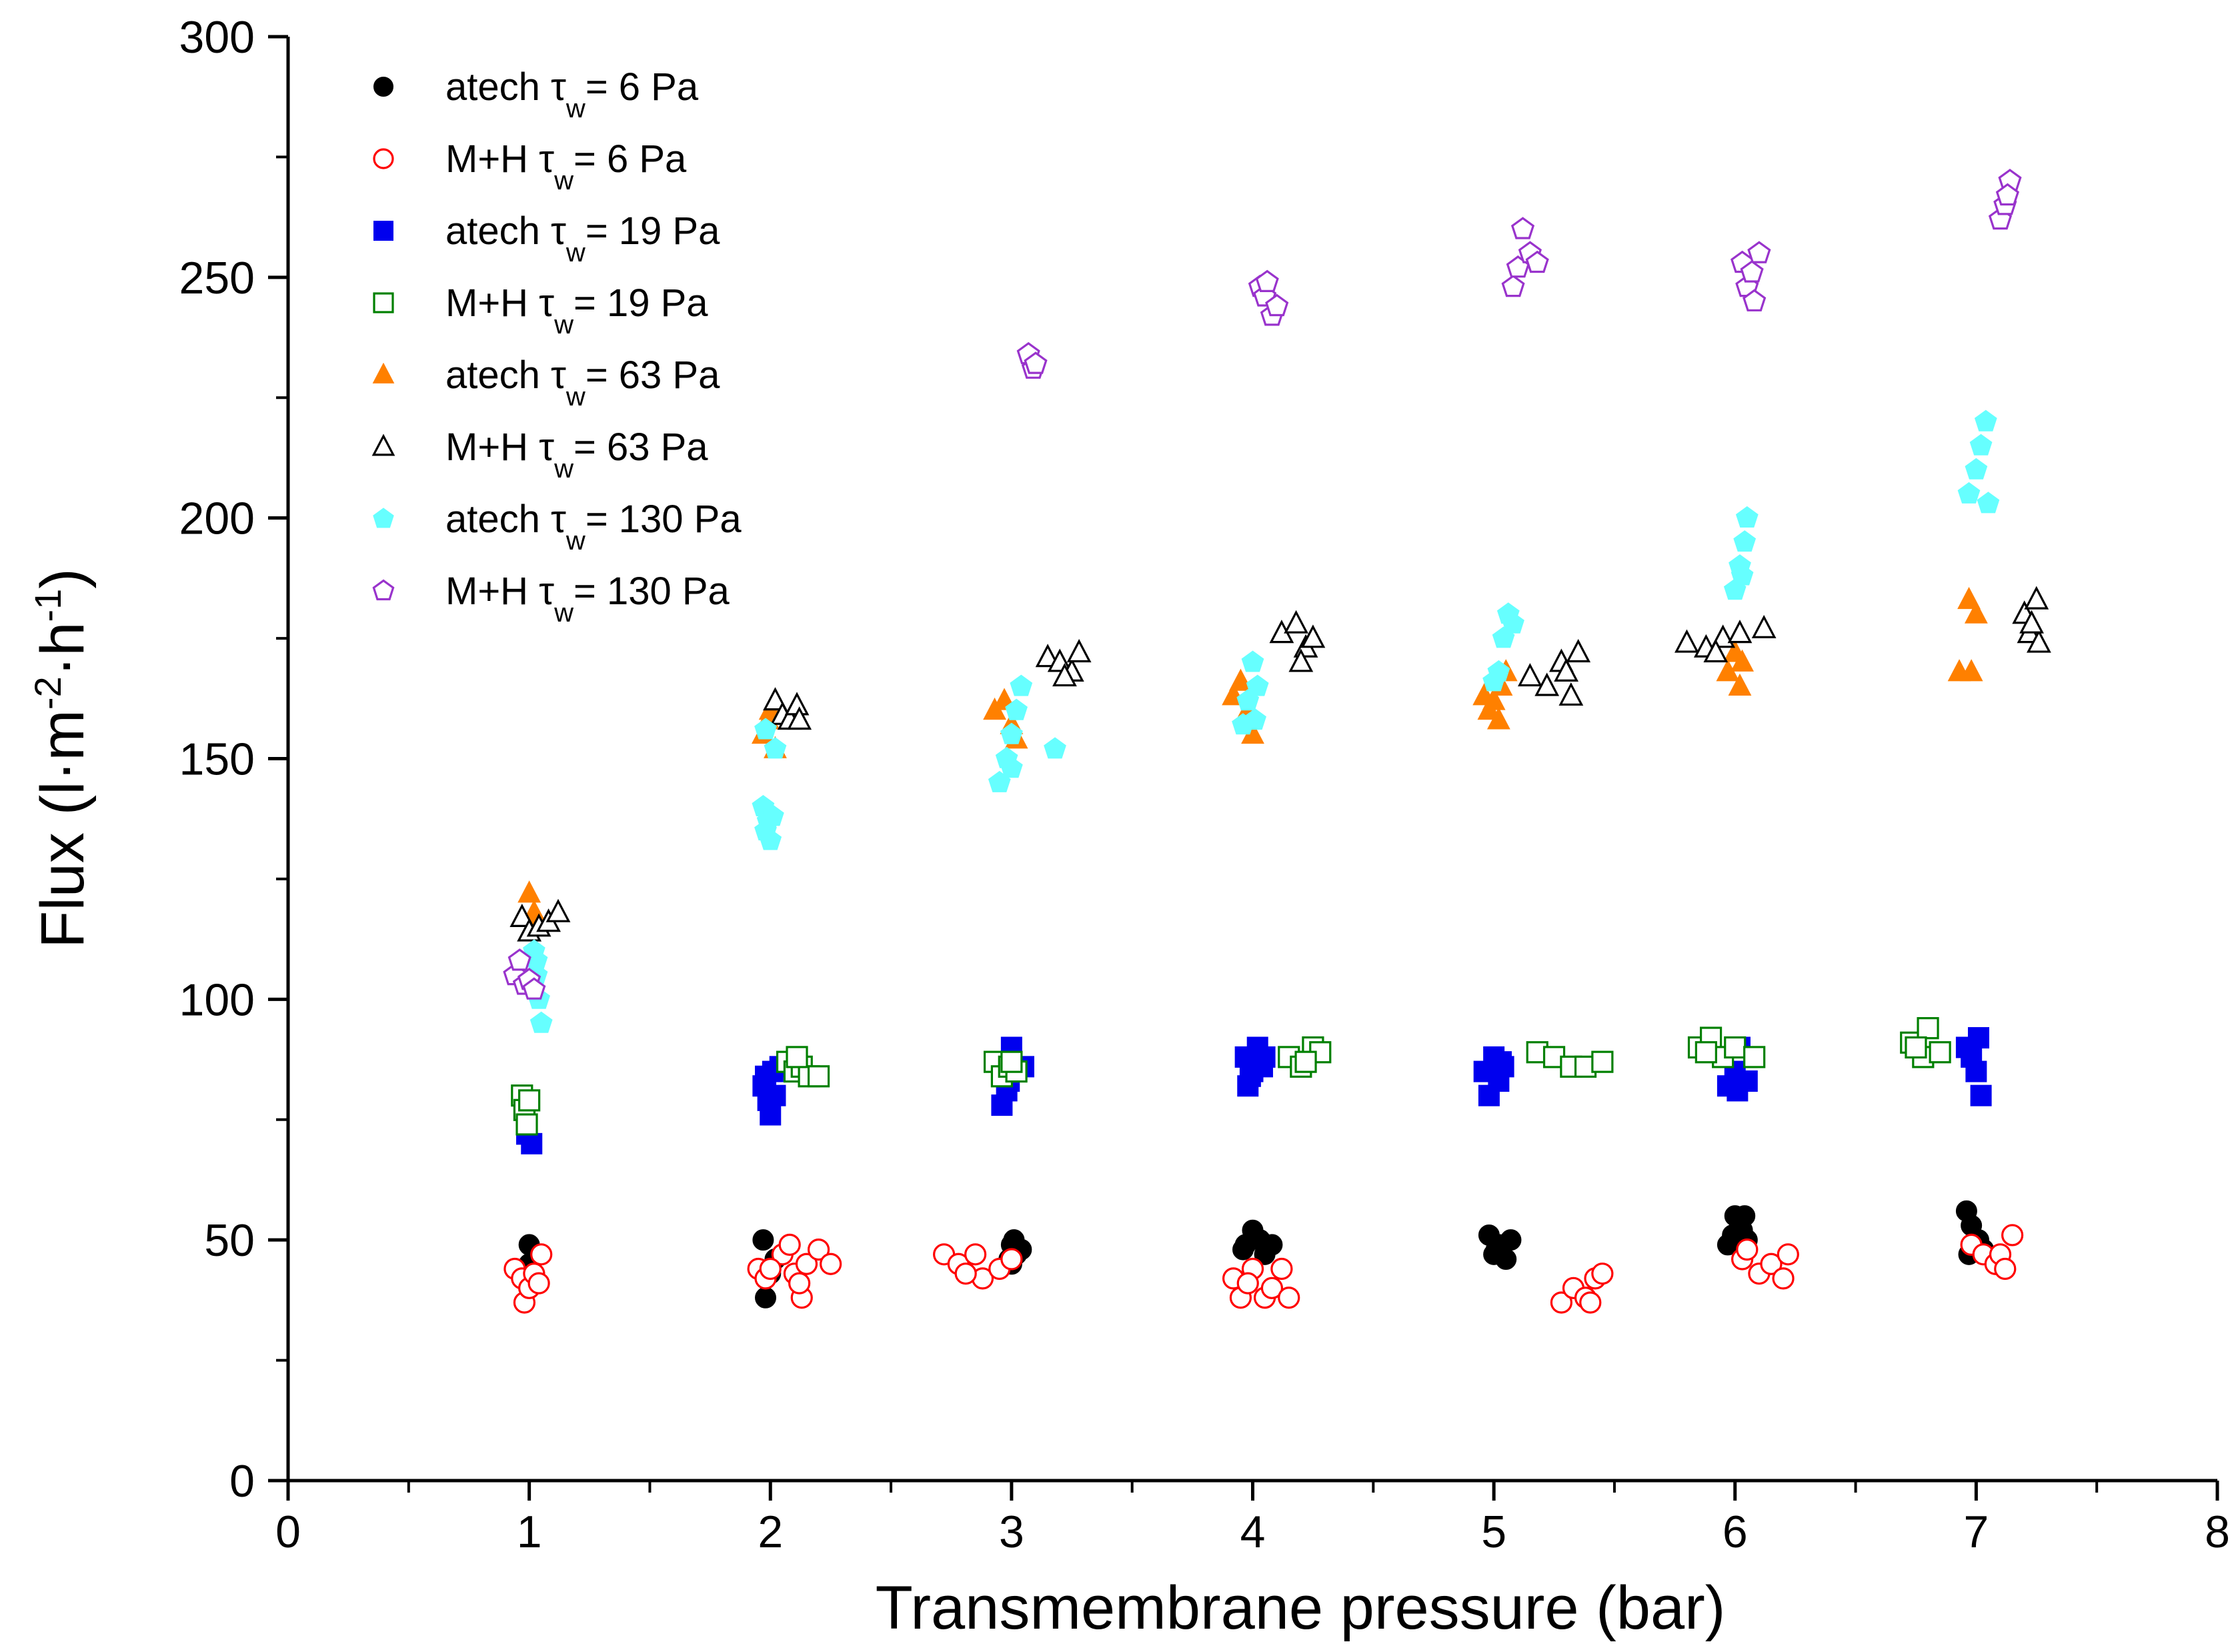 The height and width of the screenshot is (1652, 2234). I want to click on legend-label-suffix: = 6 Pa, so click(642, 87).